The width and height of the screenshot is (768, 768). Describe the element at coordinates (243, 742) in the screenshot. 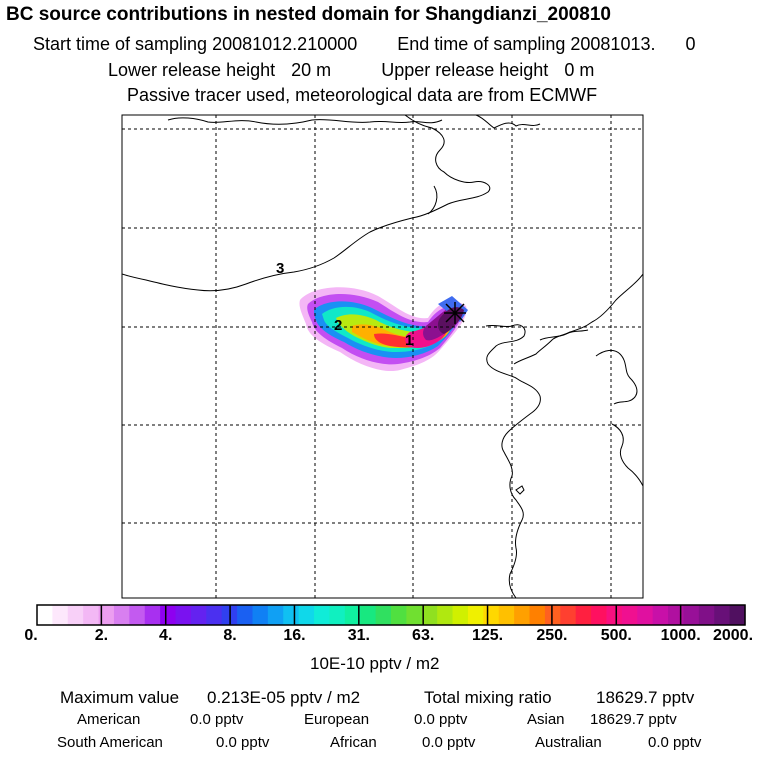

I see `region-value-south-american: 0.0 pptv` at that location.